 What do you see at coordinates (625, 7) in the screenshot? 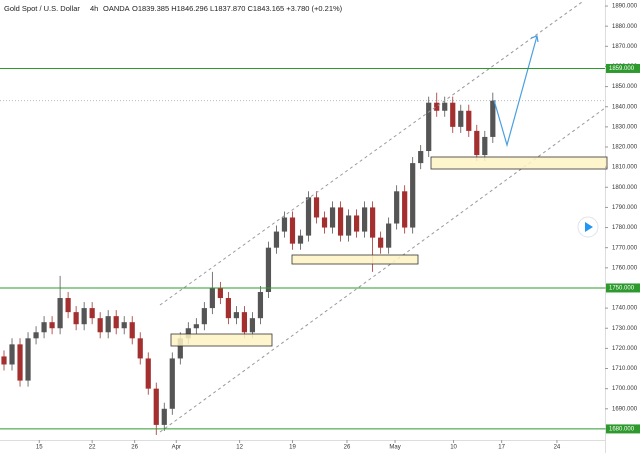
I see `y-tick-label: 1890.000` at bounding box center [625, 7].